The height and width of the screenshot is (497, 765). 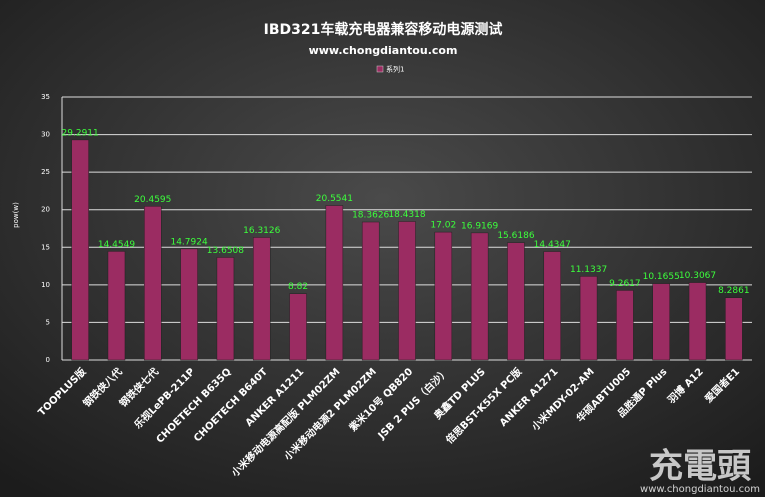 What do you see at coordinates (661, 277) in the screenshot?
I see `value-label: 10.1655` at bounding box center [661, 277].